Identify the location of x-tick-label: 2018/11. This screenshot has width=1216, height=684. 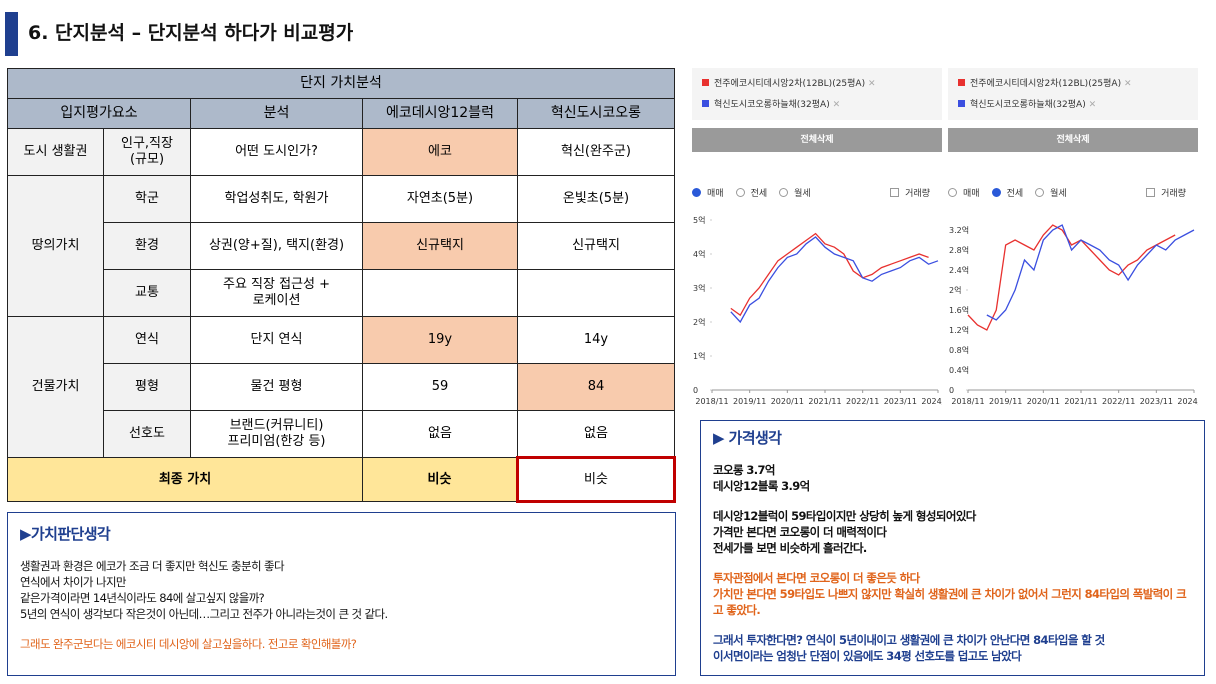
(711, 401).